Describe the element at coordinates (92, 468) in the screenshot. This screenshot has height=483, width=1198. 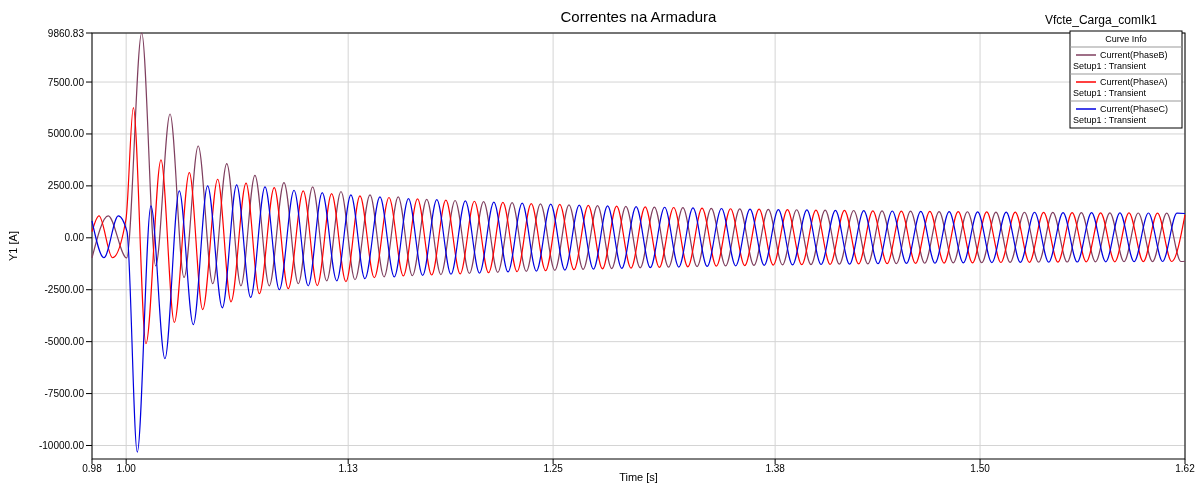
I see `x-tick-label: 0.98` at that location.